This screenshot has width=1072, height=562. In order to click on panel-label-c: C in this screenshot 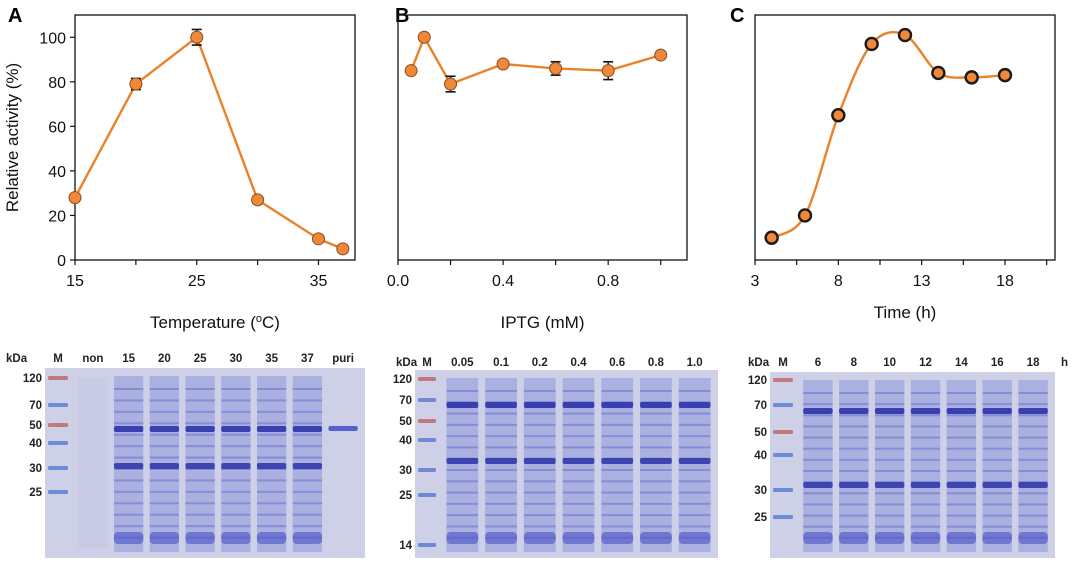, I will do `click(737, 16)`.